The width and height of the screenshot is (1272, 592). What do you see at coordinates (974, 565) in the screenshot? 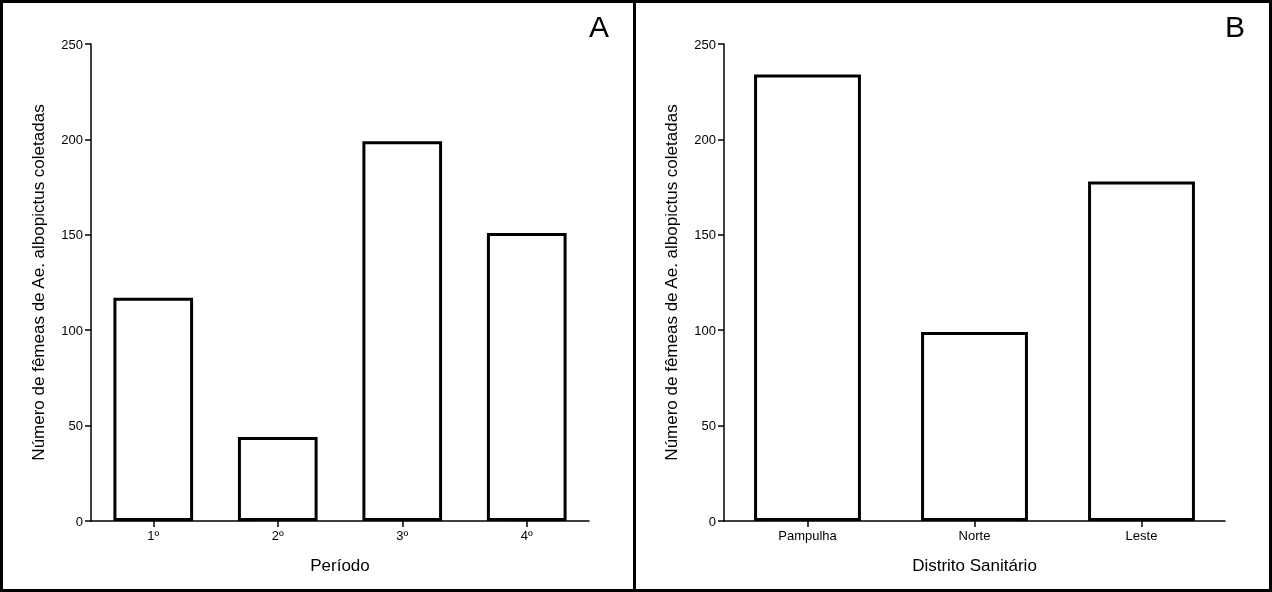
I see `x-axis-title: Distrito Sanitário` at bounding box center [974, 565].